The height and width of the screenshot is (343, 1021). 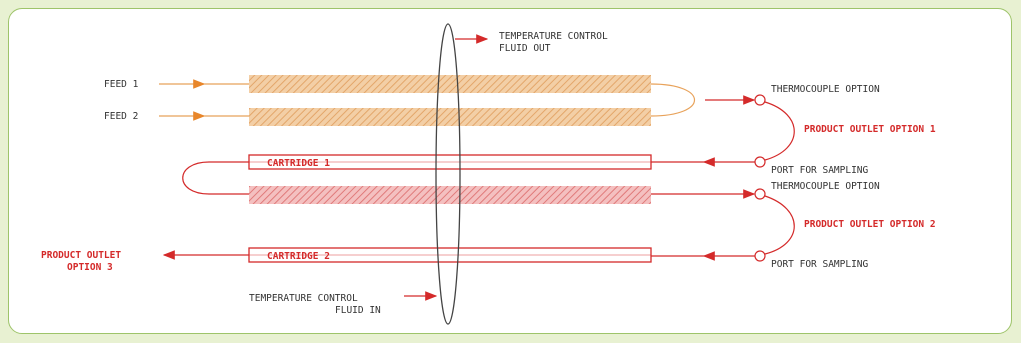 What do you see at coordinates (820, 170) in the screenshot?
I see `port-sampling-1-label: PORT FOR SAMPLING` at bounding box center [820, 170].